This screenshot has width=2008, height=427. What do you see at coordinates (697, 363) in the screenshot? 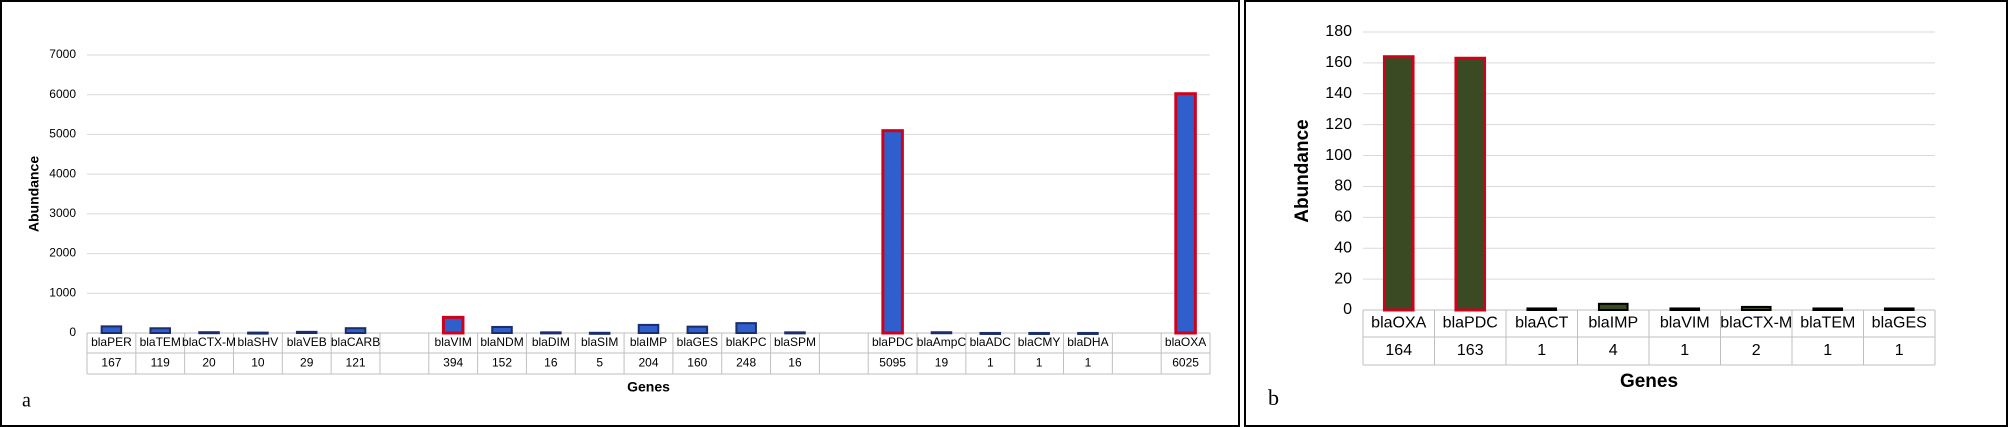
I see `table-value: 160` at bounding box center [697, 363].